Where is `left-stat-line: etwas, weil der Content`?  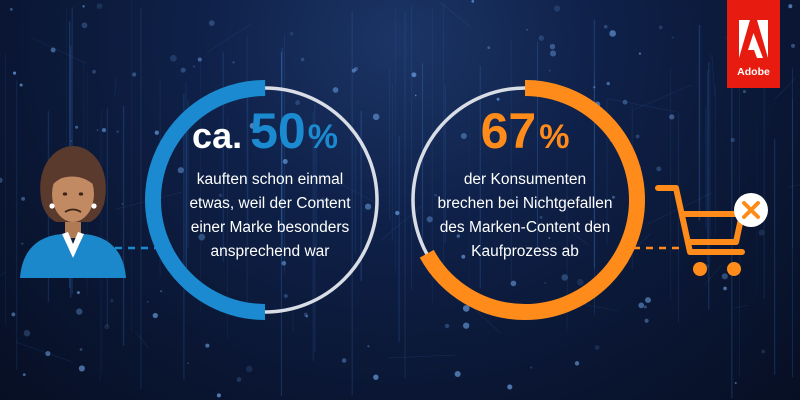
left-stat-line: etwas, weil der Content is located at coordinates (270, 203).